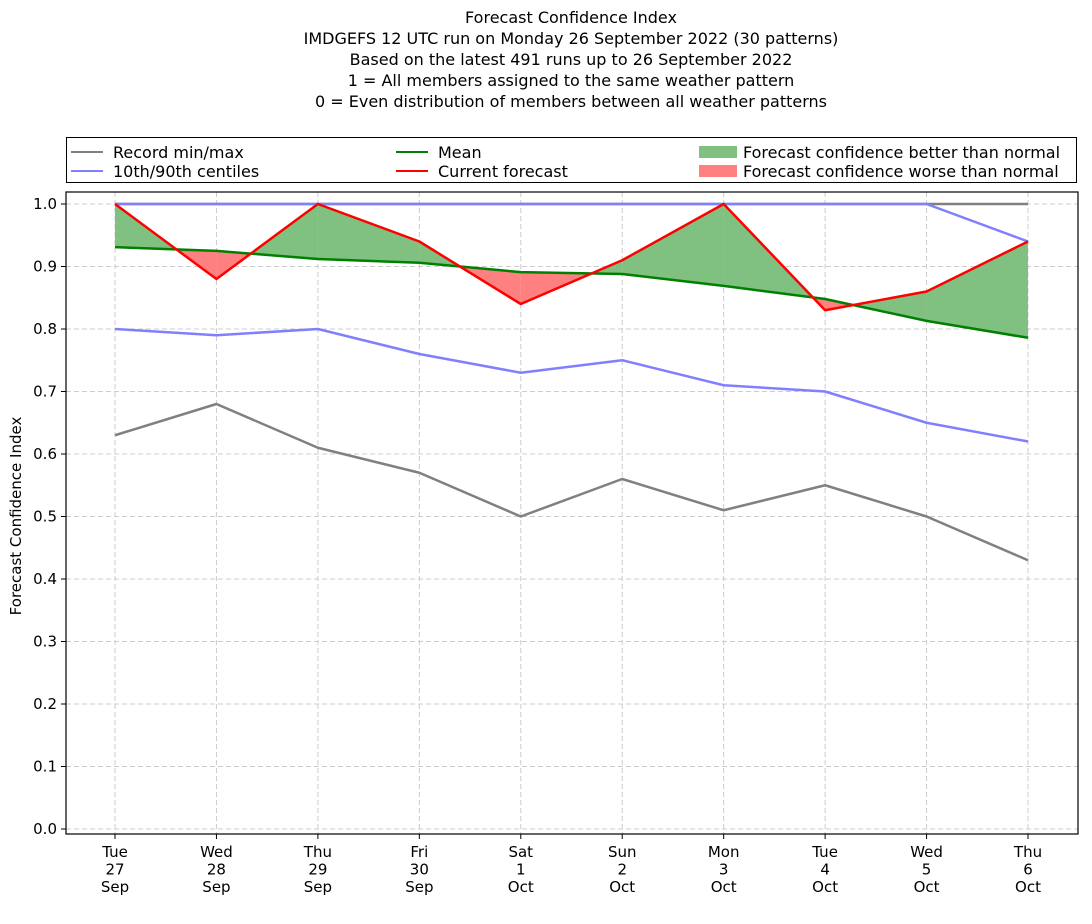  Describe the element at coordinates (572, 222) in the screenshot. I see `series-line-90th-centile` at that location.